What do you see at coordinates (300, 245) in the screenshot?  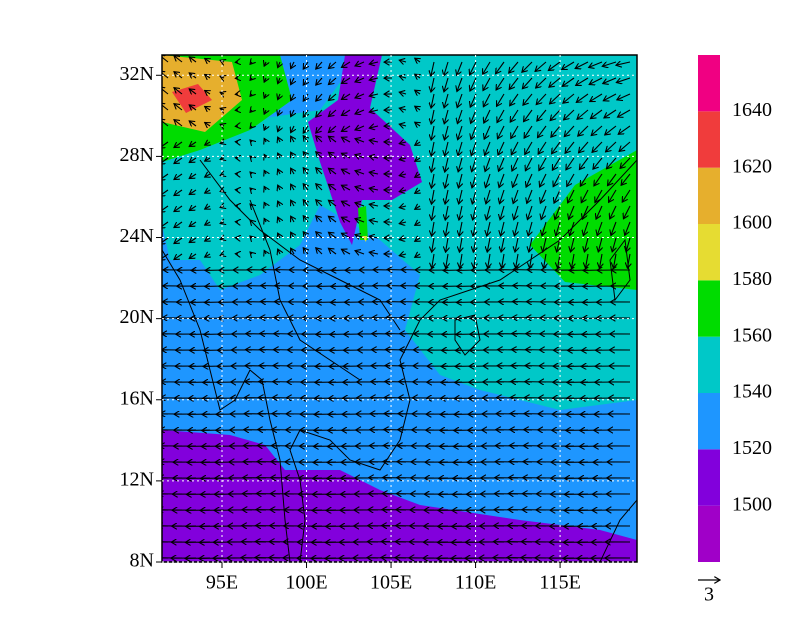 I see `border` at bounding box center [300, 245].